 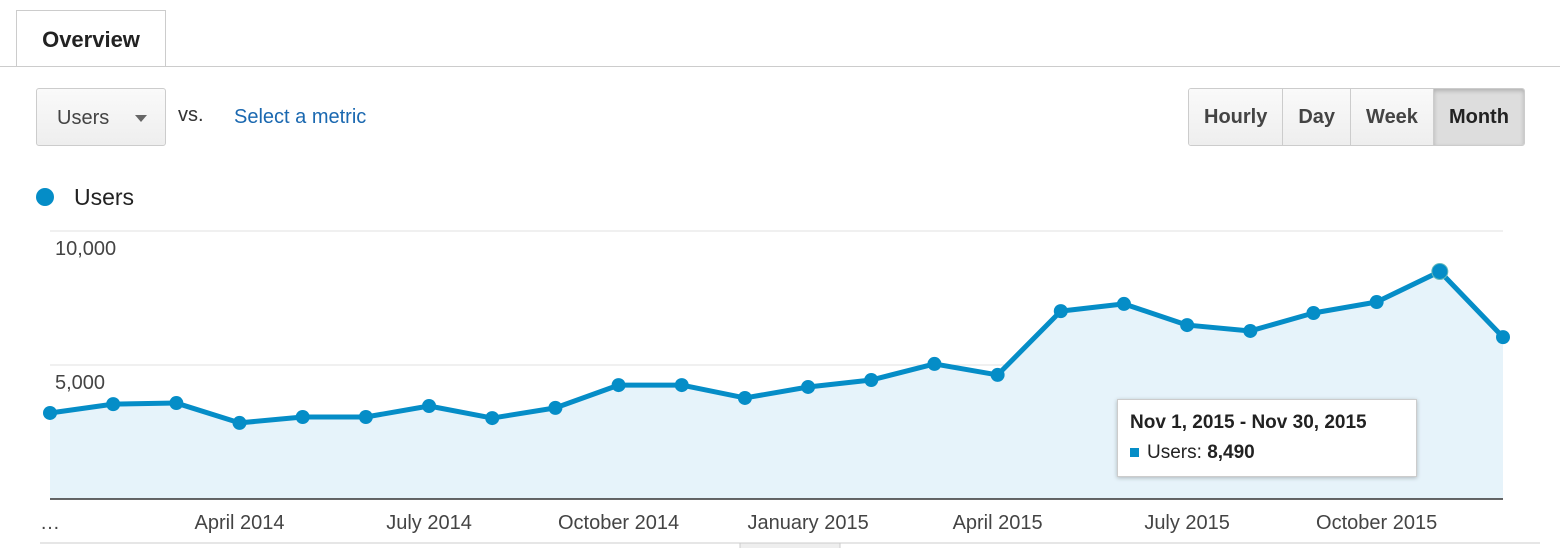 I want to click on x-tick-label: October 2015, so click(x=1376, y=523).